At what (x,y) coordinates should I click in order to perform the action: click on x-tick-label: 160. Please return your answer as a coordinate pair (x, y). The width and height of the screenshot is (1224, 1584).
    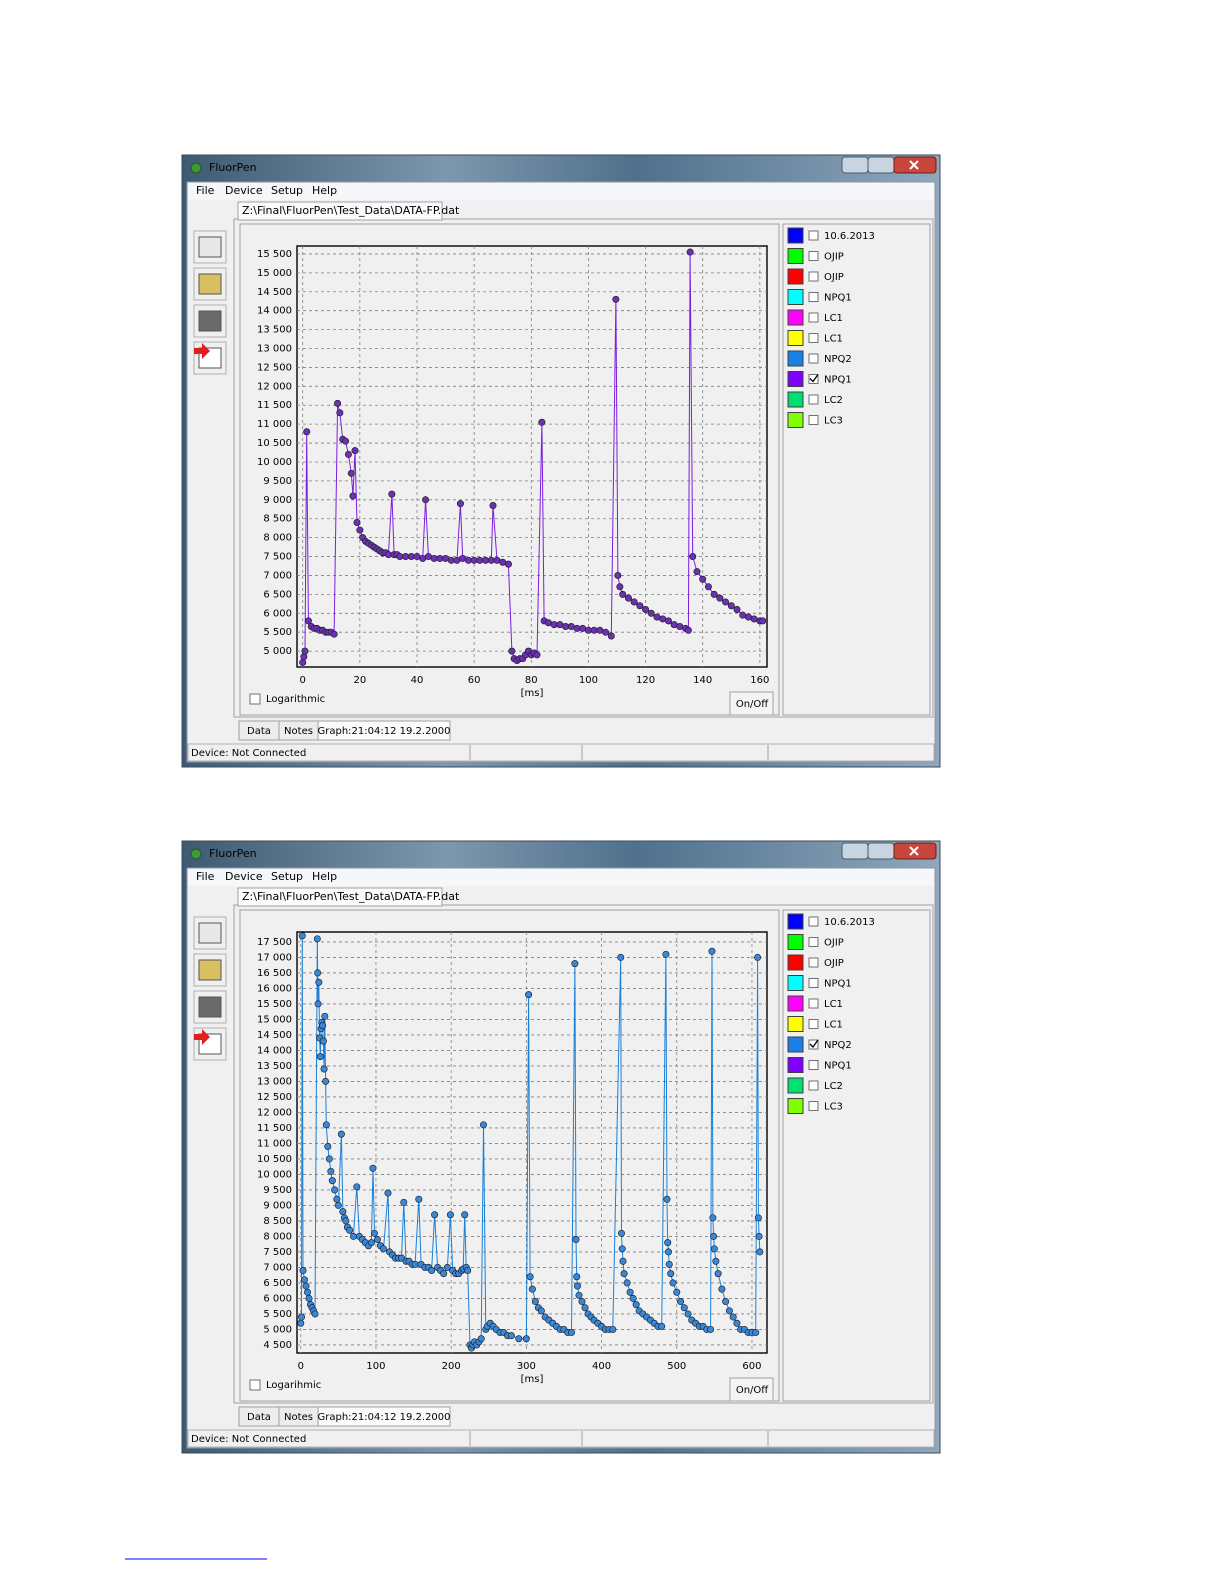
    Looking at the image, I should click on (759, 680).